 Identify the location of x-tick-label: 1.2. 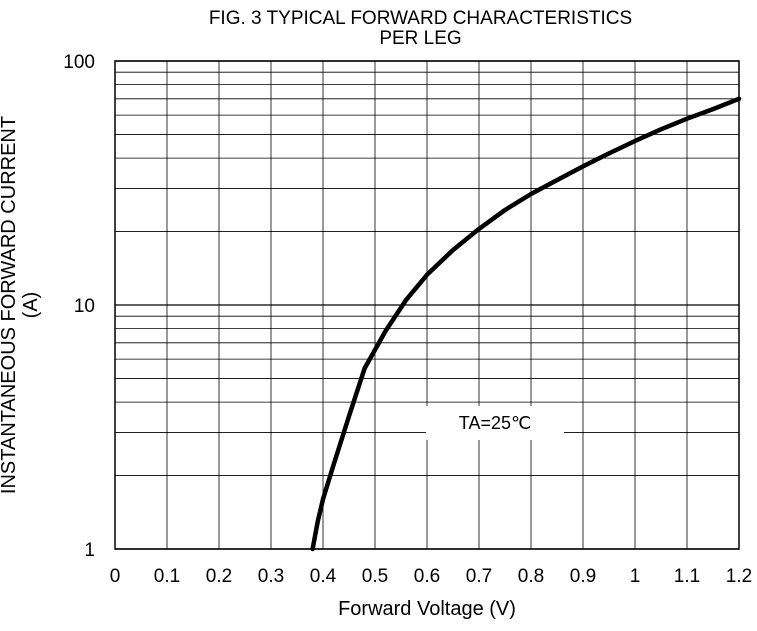
(739, 576).